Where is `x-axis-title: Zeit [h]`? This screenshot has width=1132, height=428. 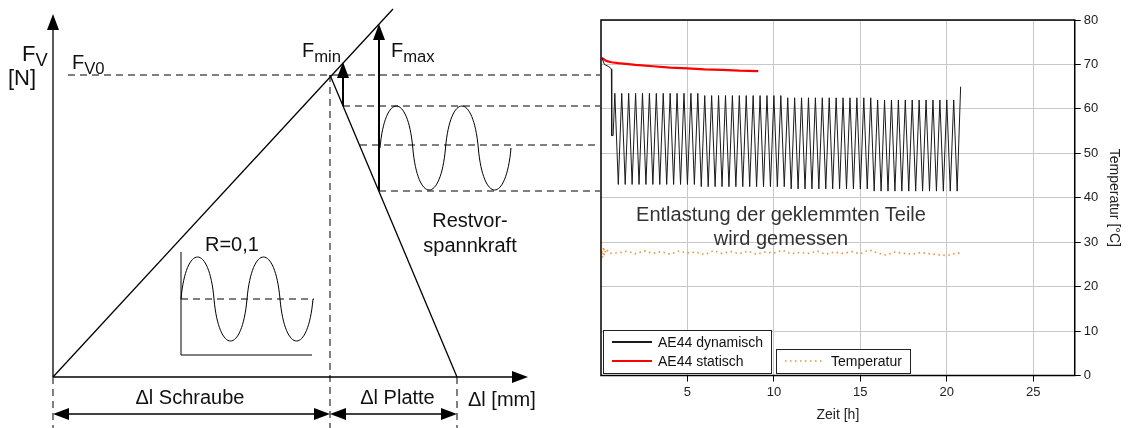
x-axis-title: Zeit [h] is located at coordinates (838, 414).